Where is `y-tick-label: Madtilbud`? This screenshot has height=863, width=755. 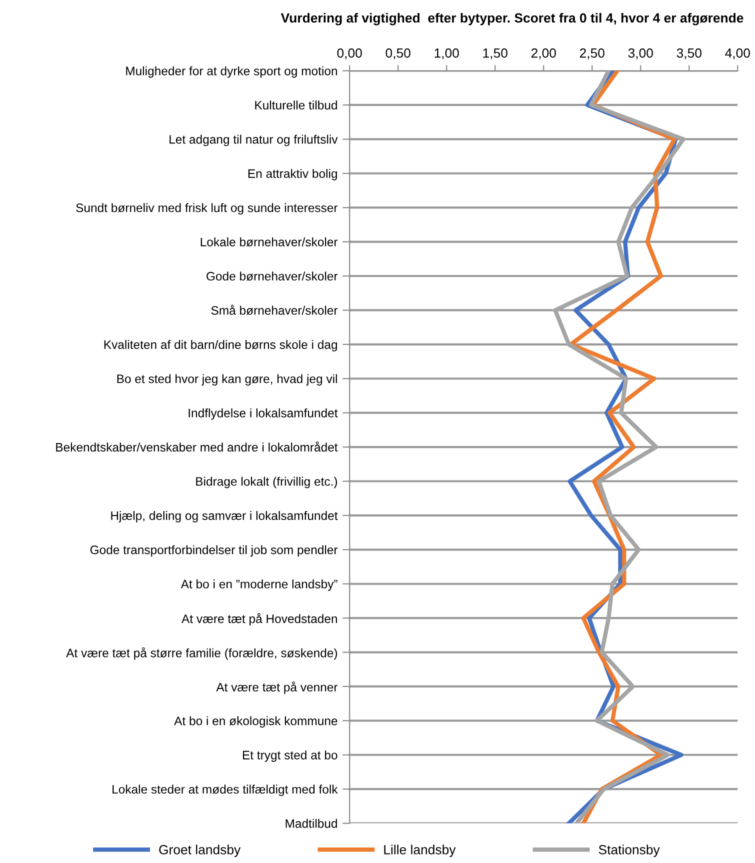
y-tick-label: Madtilbud is located at coordinates (311, 823).